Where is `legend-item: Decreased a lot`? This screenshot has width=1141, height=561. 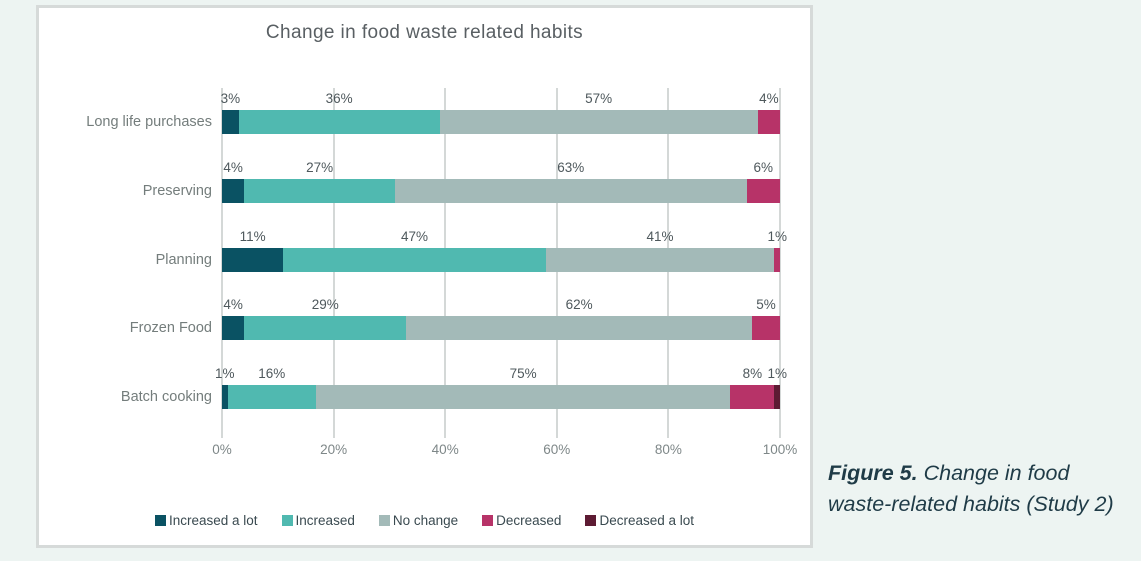 legend-item: Decreased a lot is located at coordinates (639, 520).